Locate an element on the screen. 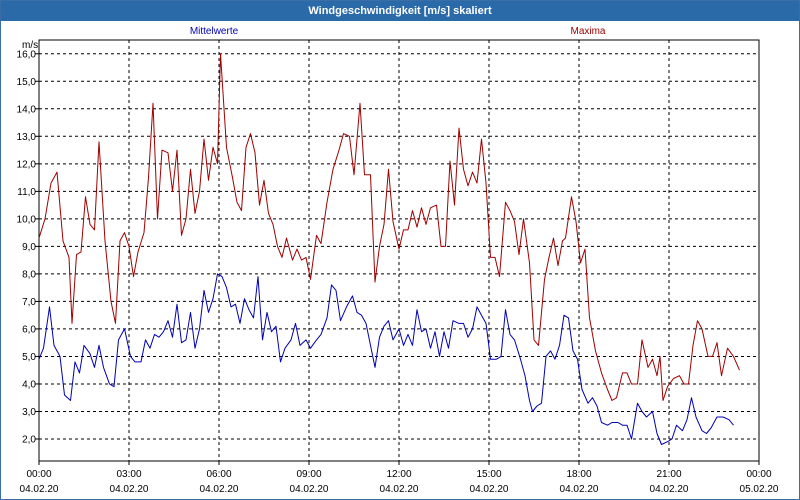  y-tick-label: 9,0 is located at coordinates (29, 247).